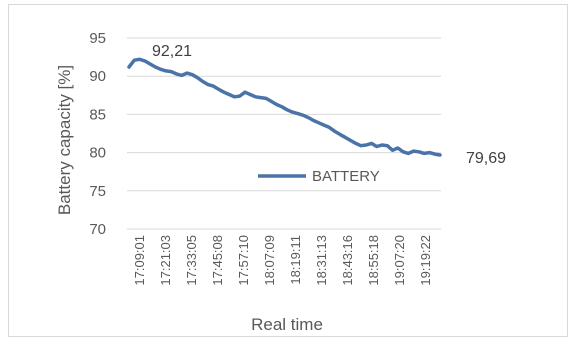  Describe the element at coordinates (287, 324) in the screenshot. I see `x-axis-title: Real time` at that location.